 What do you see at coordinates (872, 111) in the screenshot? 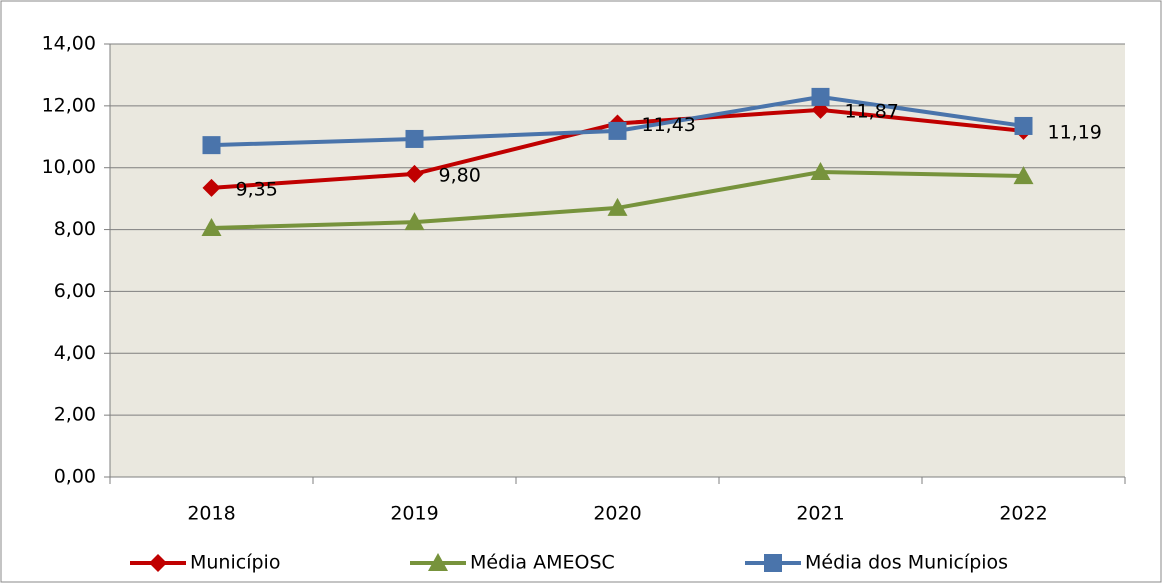
I see `data-label: 11,87` at bounding box center [872, 111].